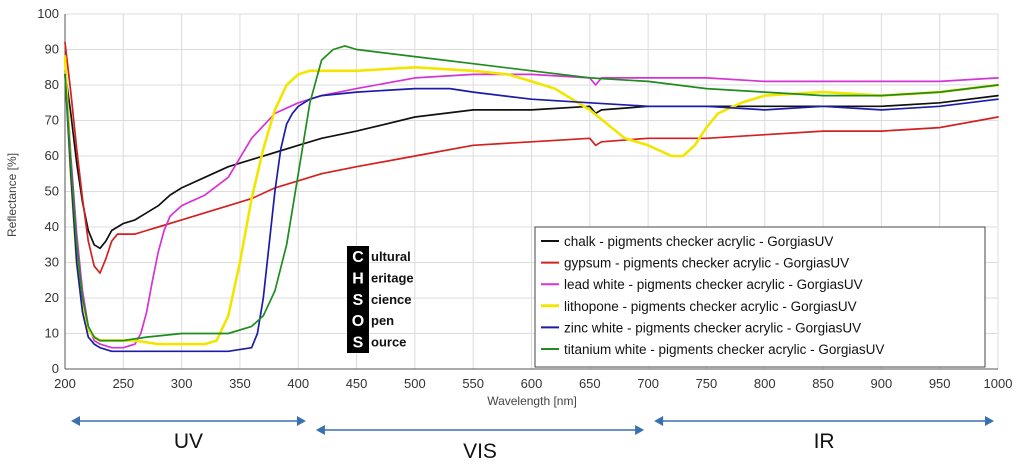 Image resolution: width=1024 pixels, height=473 pixels. Describe the element at coordinates (648, 383) in the screenshot. I see `x-tick-label: 700` at that location.